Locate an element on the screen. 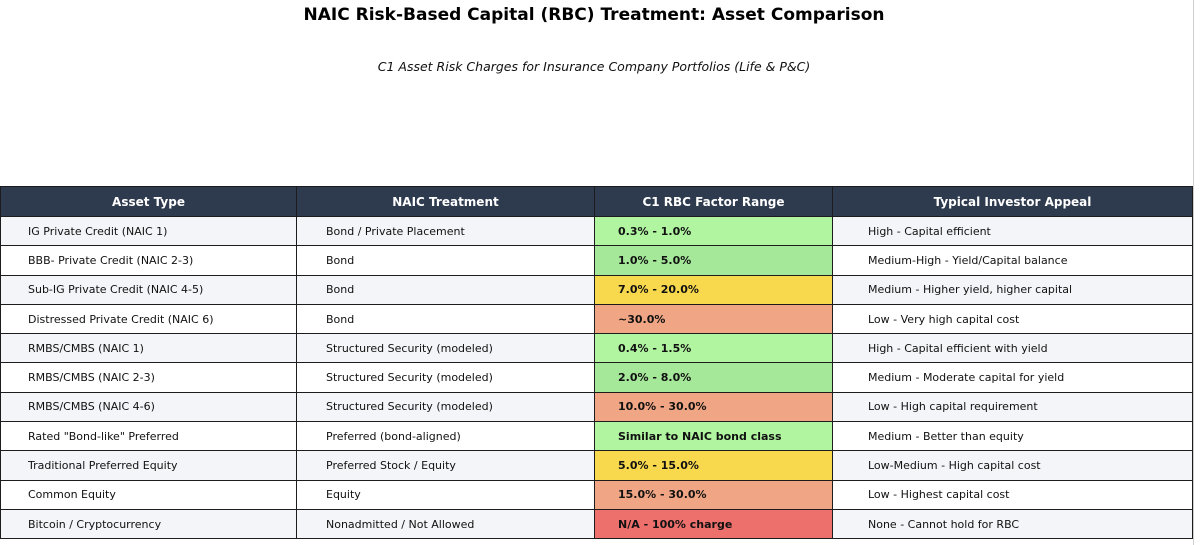 This screenshot has width=1200, height=545. rbc-factor-cell: 0.3% - 1.0% is located at coordinates (713, 231).